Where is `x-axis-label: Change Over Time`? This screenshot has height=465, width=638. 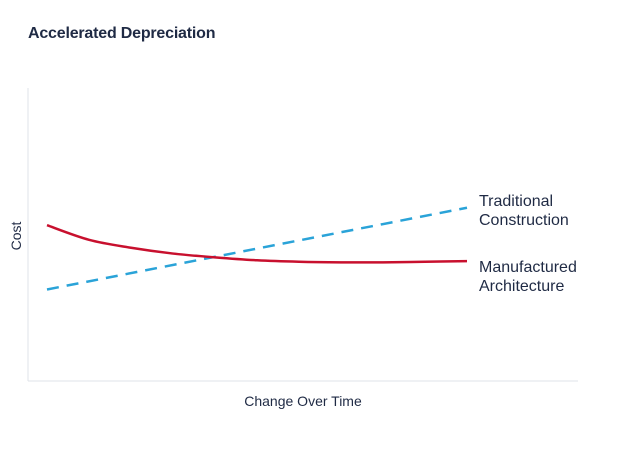
x-axis-label: Change Over Time is located at coordinates (303, 401).